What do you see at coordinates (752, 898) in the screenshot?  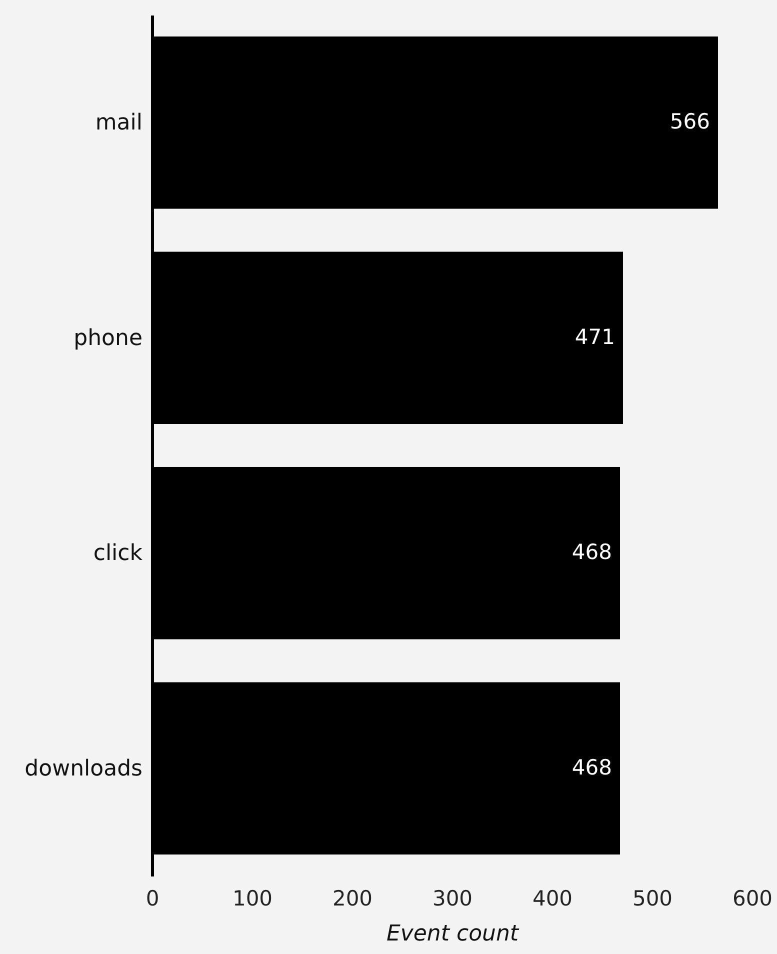 I see `x-tick-label: 600` at bounding box center [752, 898].